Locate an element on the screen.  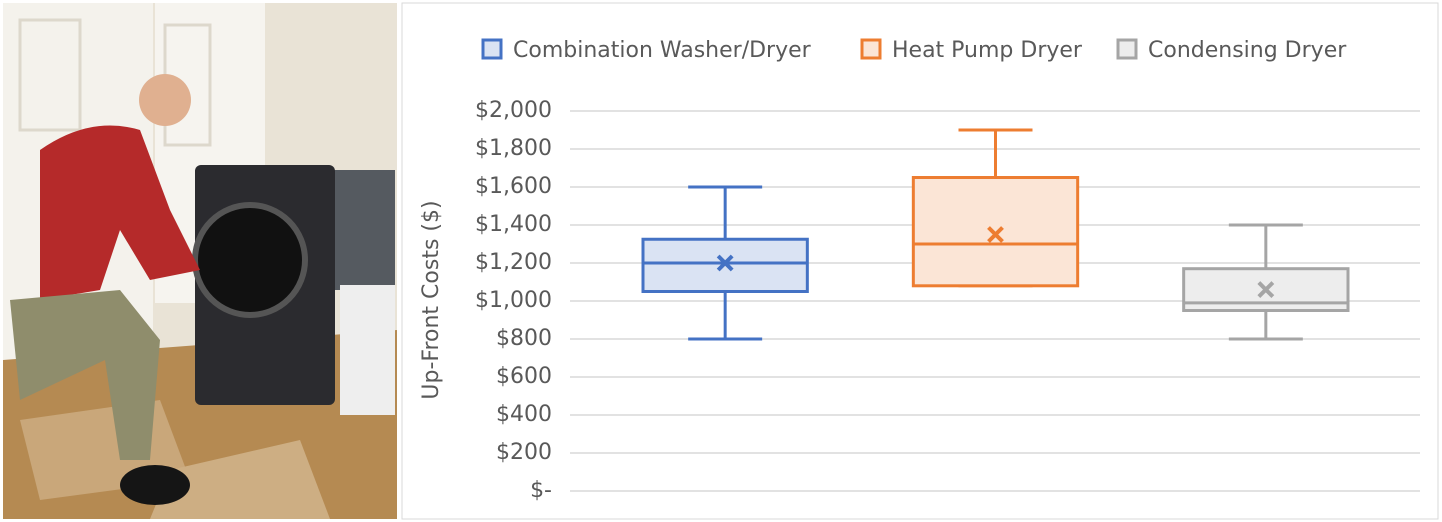
legend-label: Combination Washer/Dryer is located at coordinates (662, 50).